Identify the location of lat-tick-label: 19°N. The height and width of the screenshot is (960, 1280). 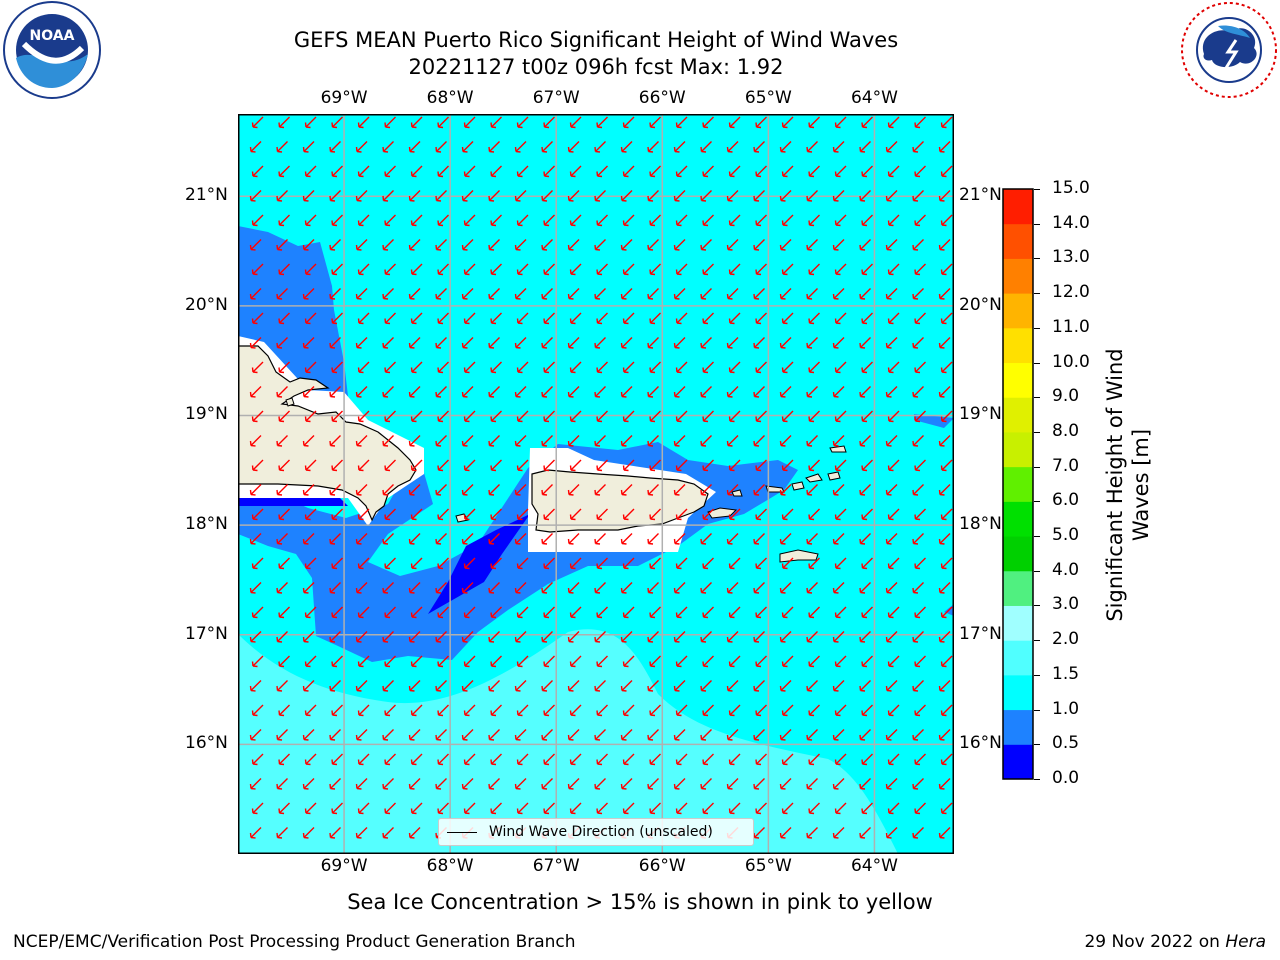
(206, 414).